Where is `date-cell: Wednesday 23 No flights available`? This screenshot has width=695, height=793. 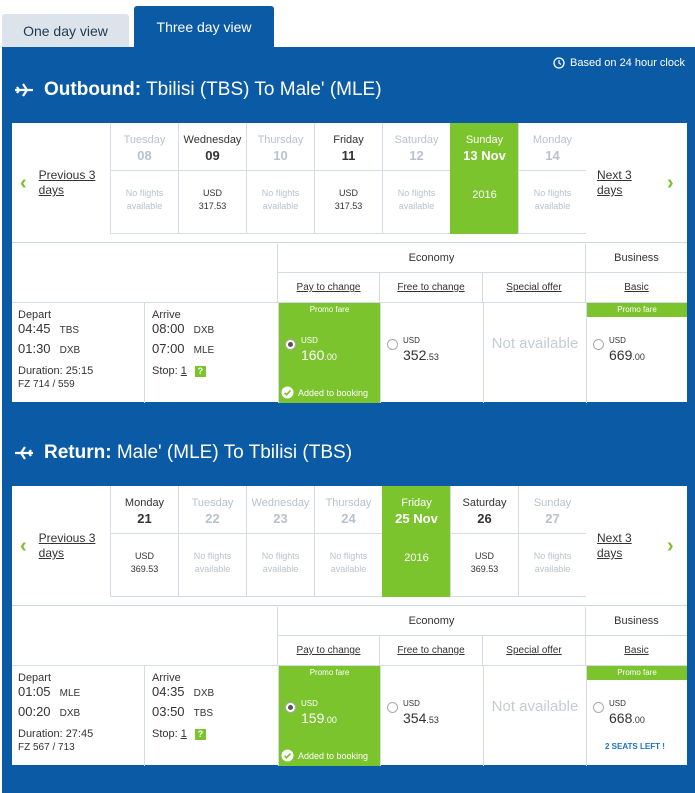
date-cell: Wednesday 23 No flights available is located at coordinates (280, 541).